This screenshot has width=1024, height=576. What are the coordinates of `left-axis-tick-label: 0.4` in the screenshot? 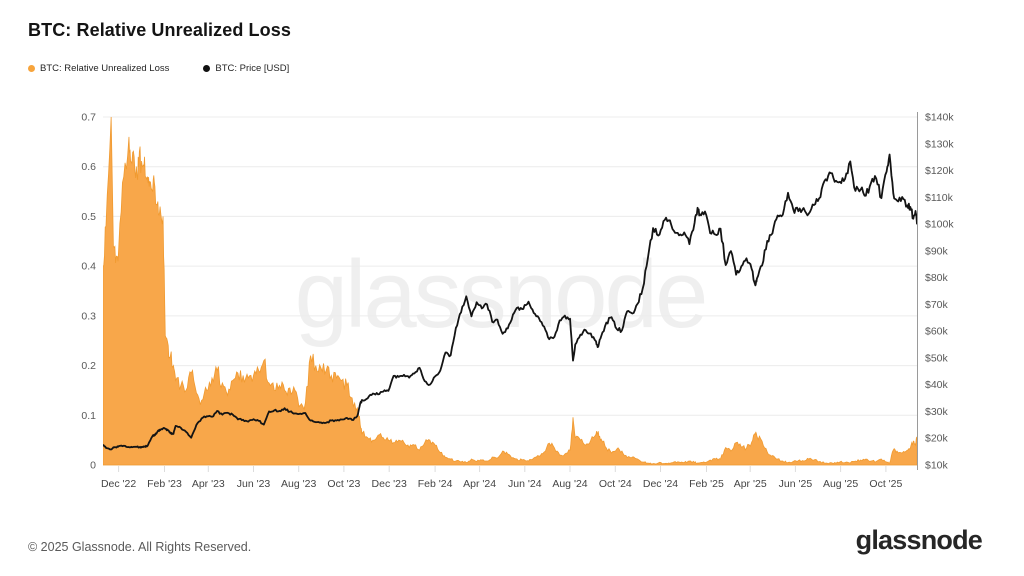 It's located at (88, 267).